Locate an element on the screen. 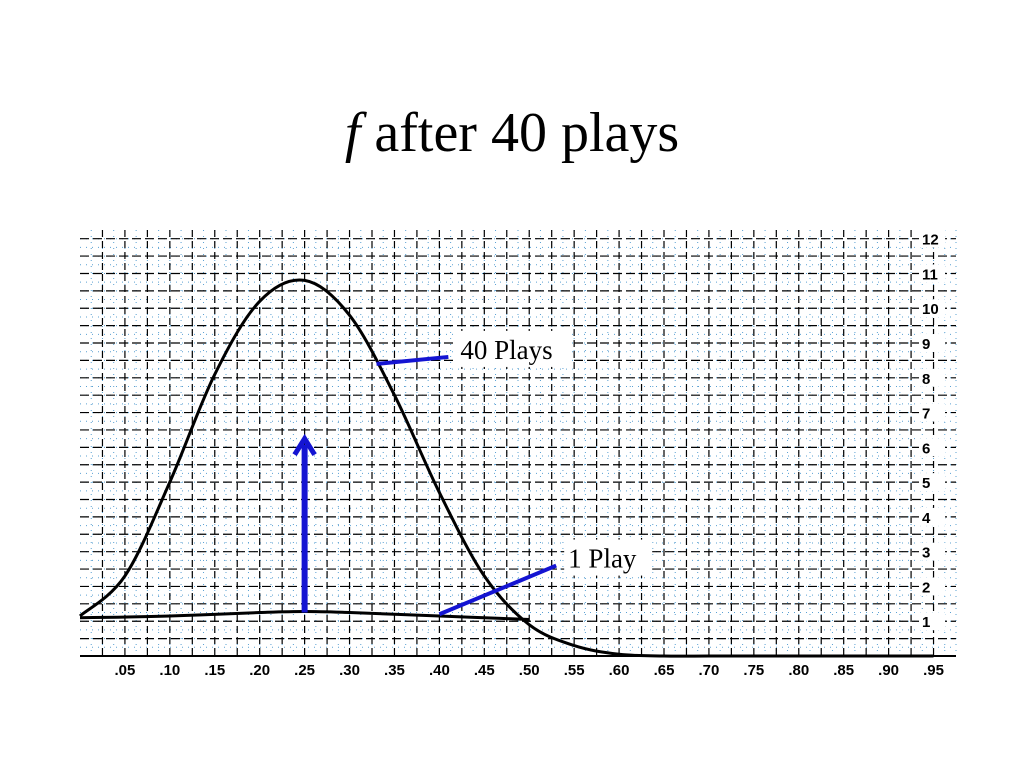 This screenshot has height=768, width=1024. y-tick-label: 1 is located at coordinates (926, 622).